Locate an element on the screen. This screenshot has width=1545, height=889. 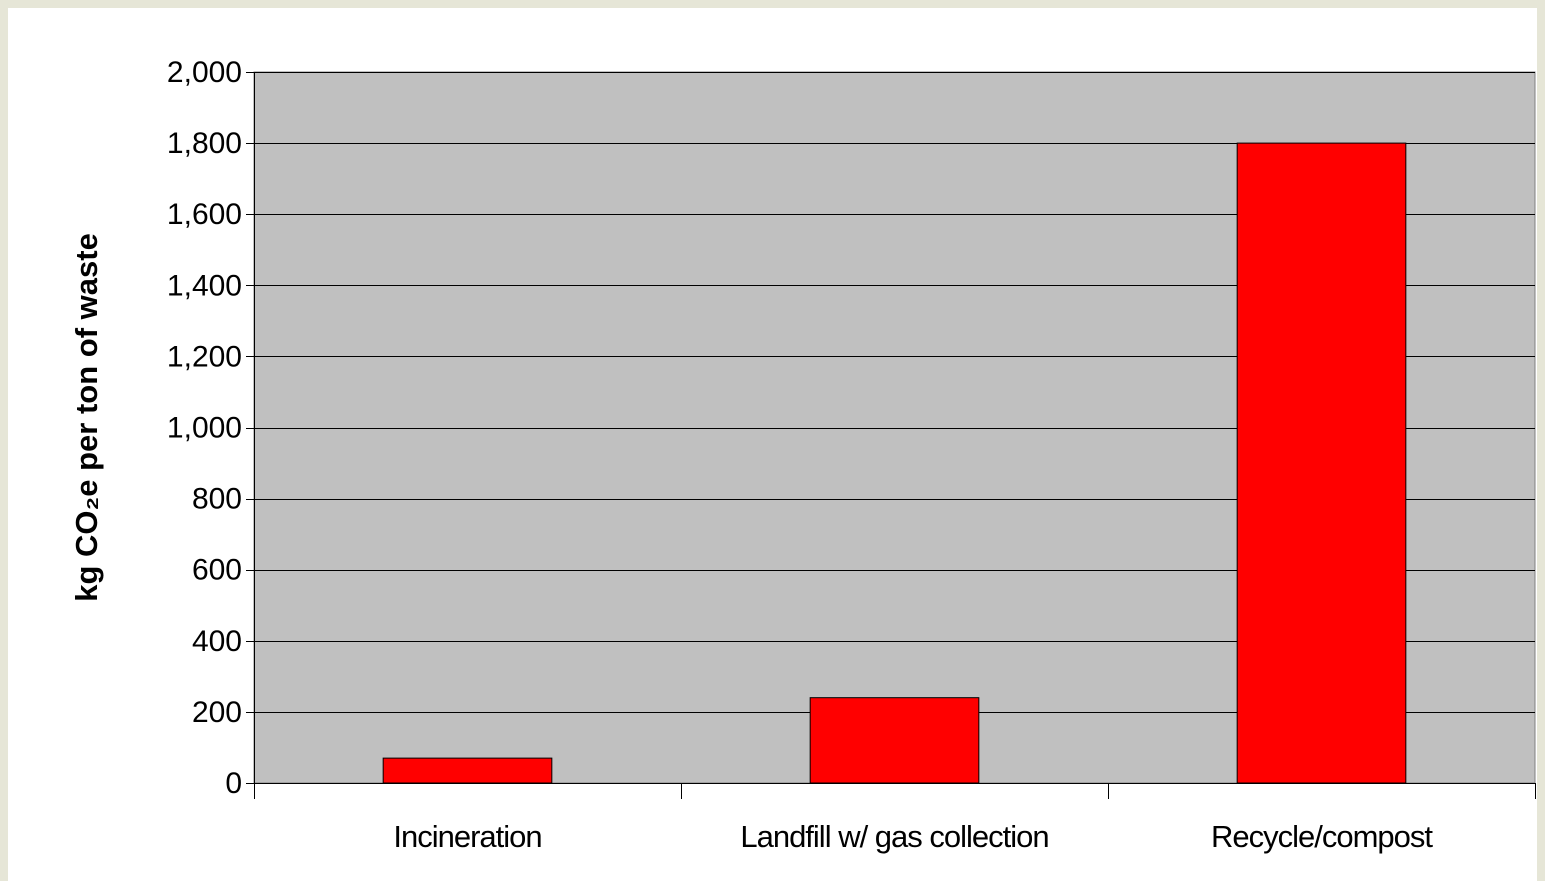
y-tick-label: 1,600 is located at coordinates (204, 214).